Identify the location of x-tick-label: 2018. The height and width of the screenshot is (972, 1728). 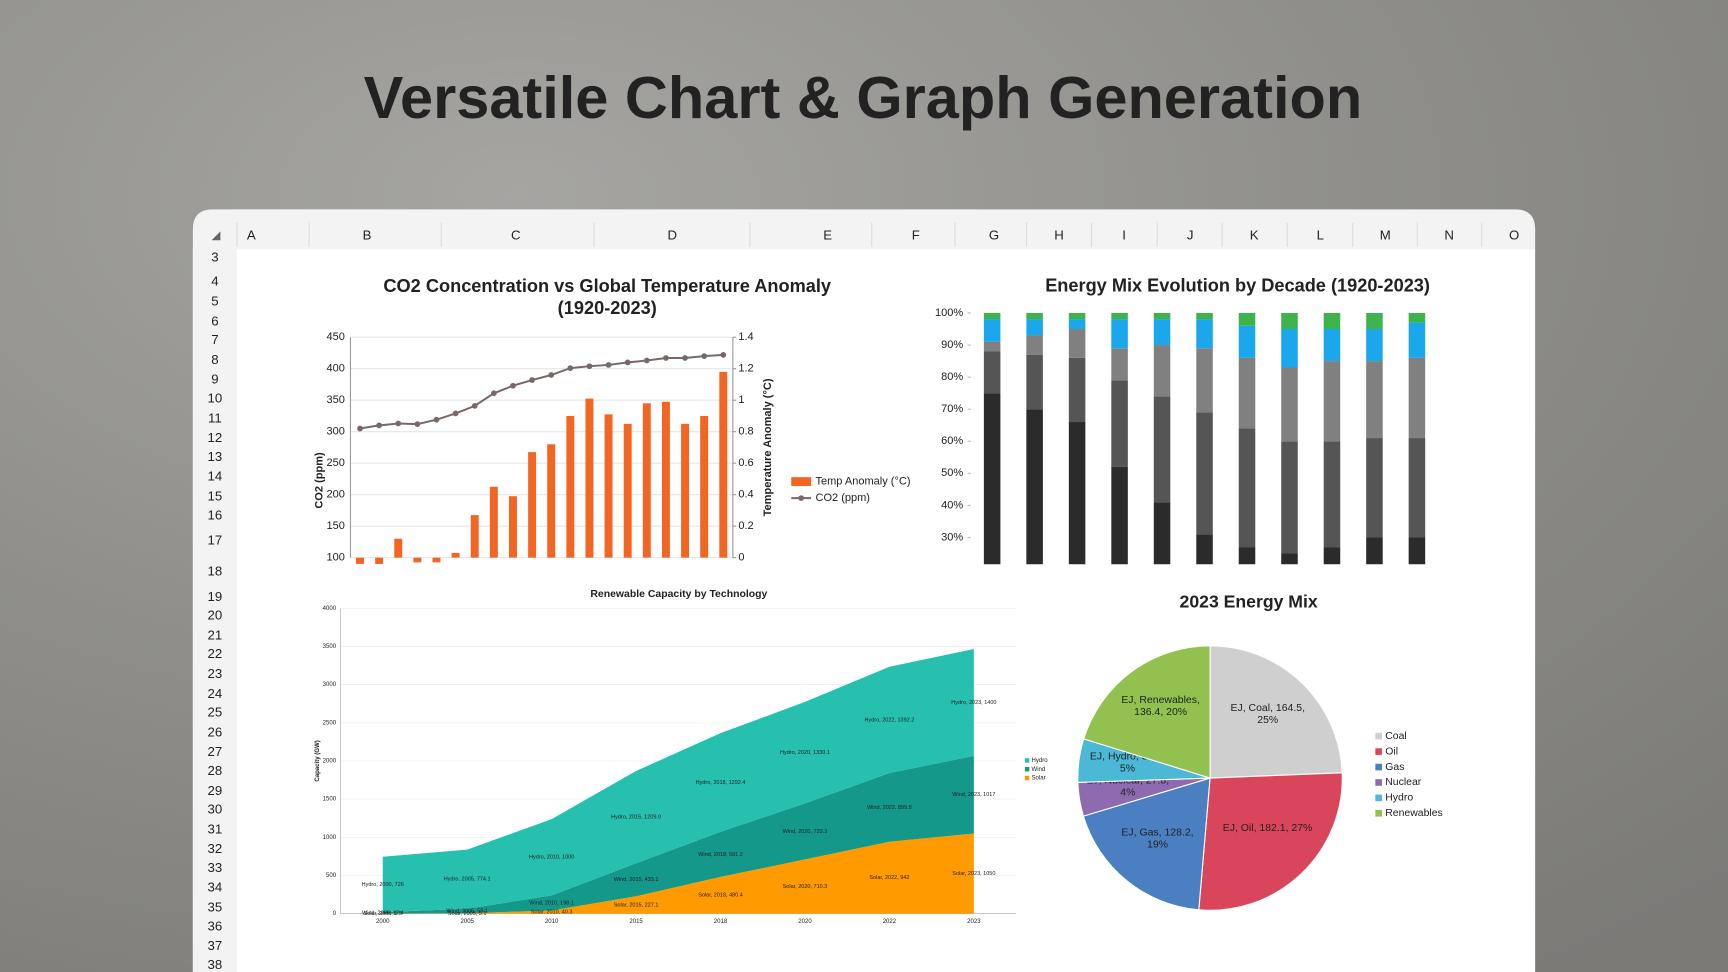
(721, 922).